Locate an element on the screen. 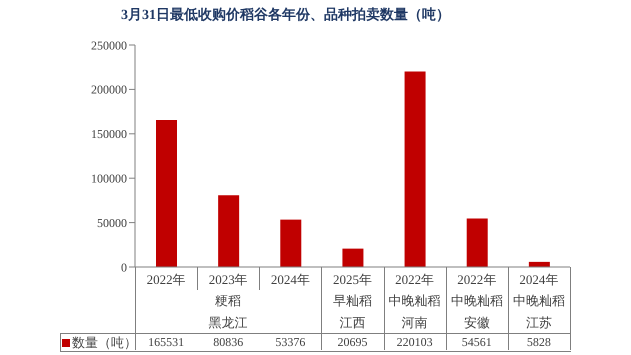 This screenshot has width=631, height=355. data-label: 80836 is located at coordinates (228, 342).